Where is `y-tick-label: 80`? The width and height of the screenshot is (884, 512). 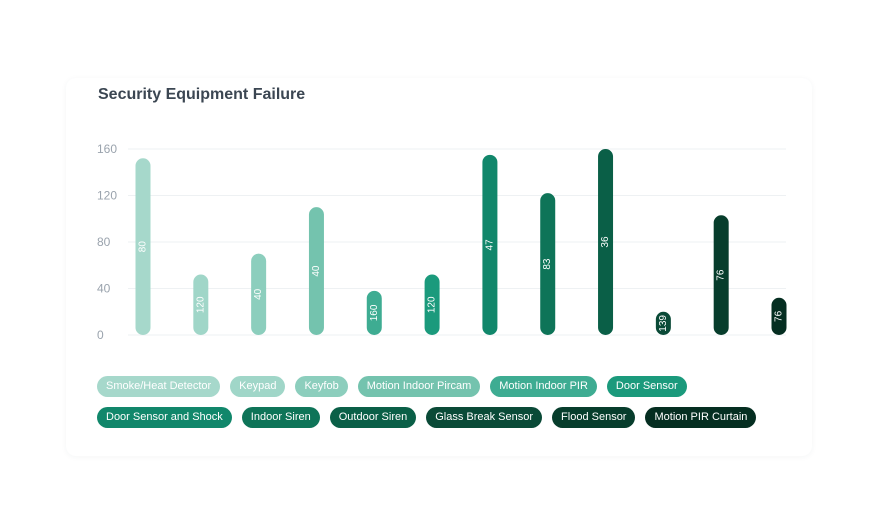
y-tick-label: 80 is located at coordinates (104, 242).